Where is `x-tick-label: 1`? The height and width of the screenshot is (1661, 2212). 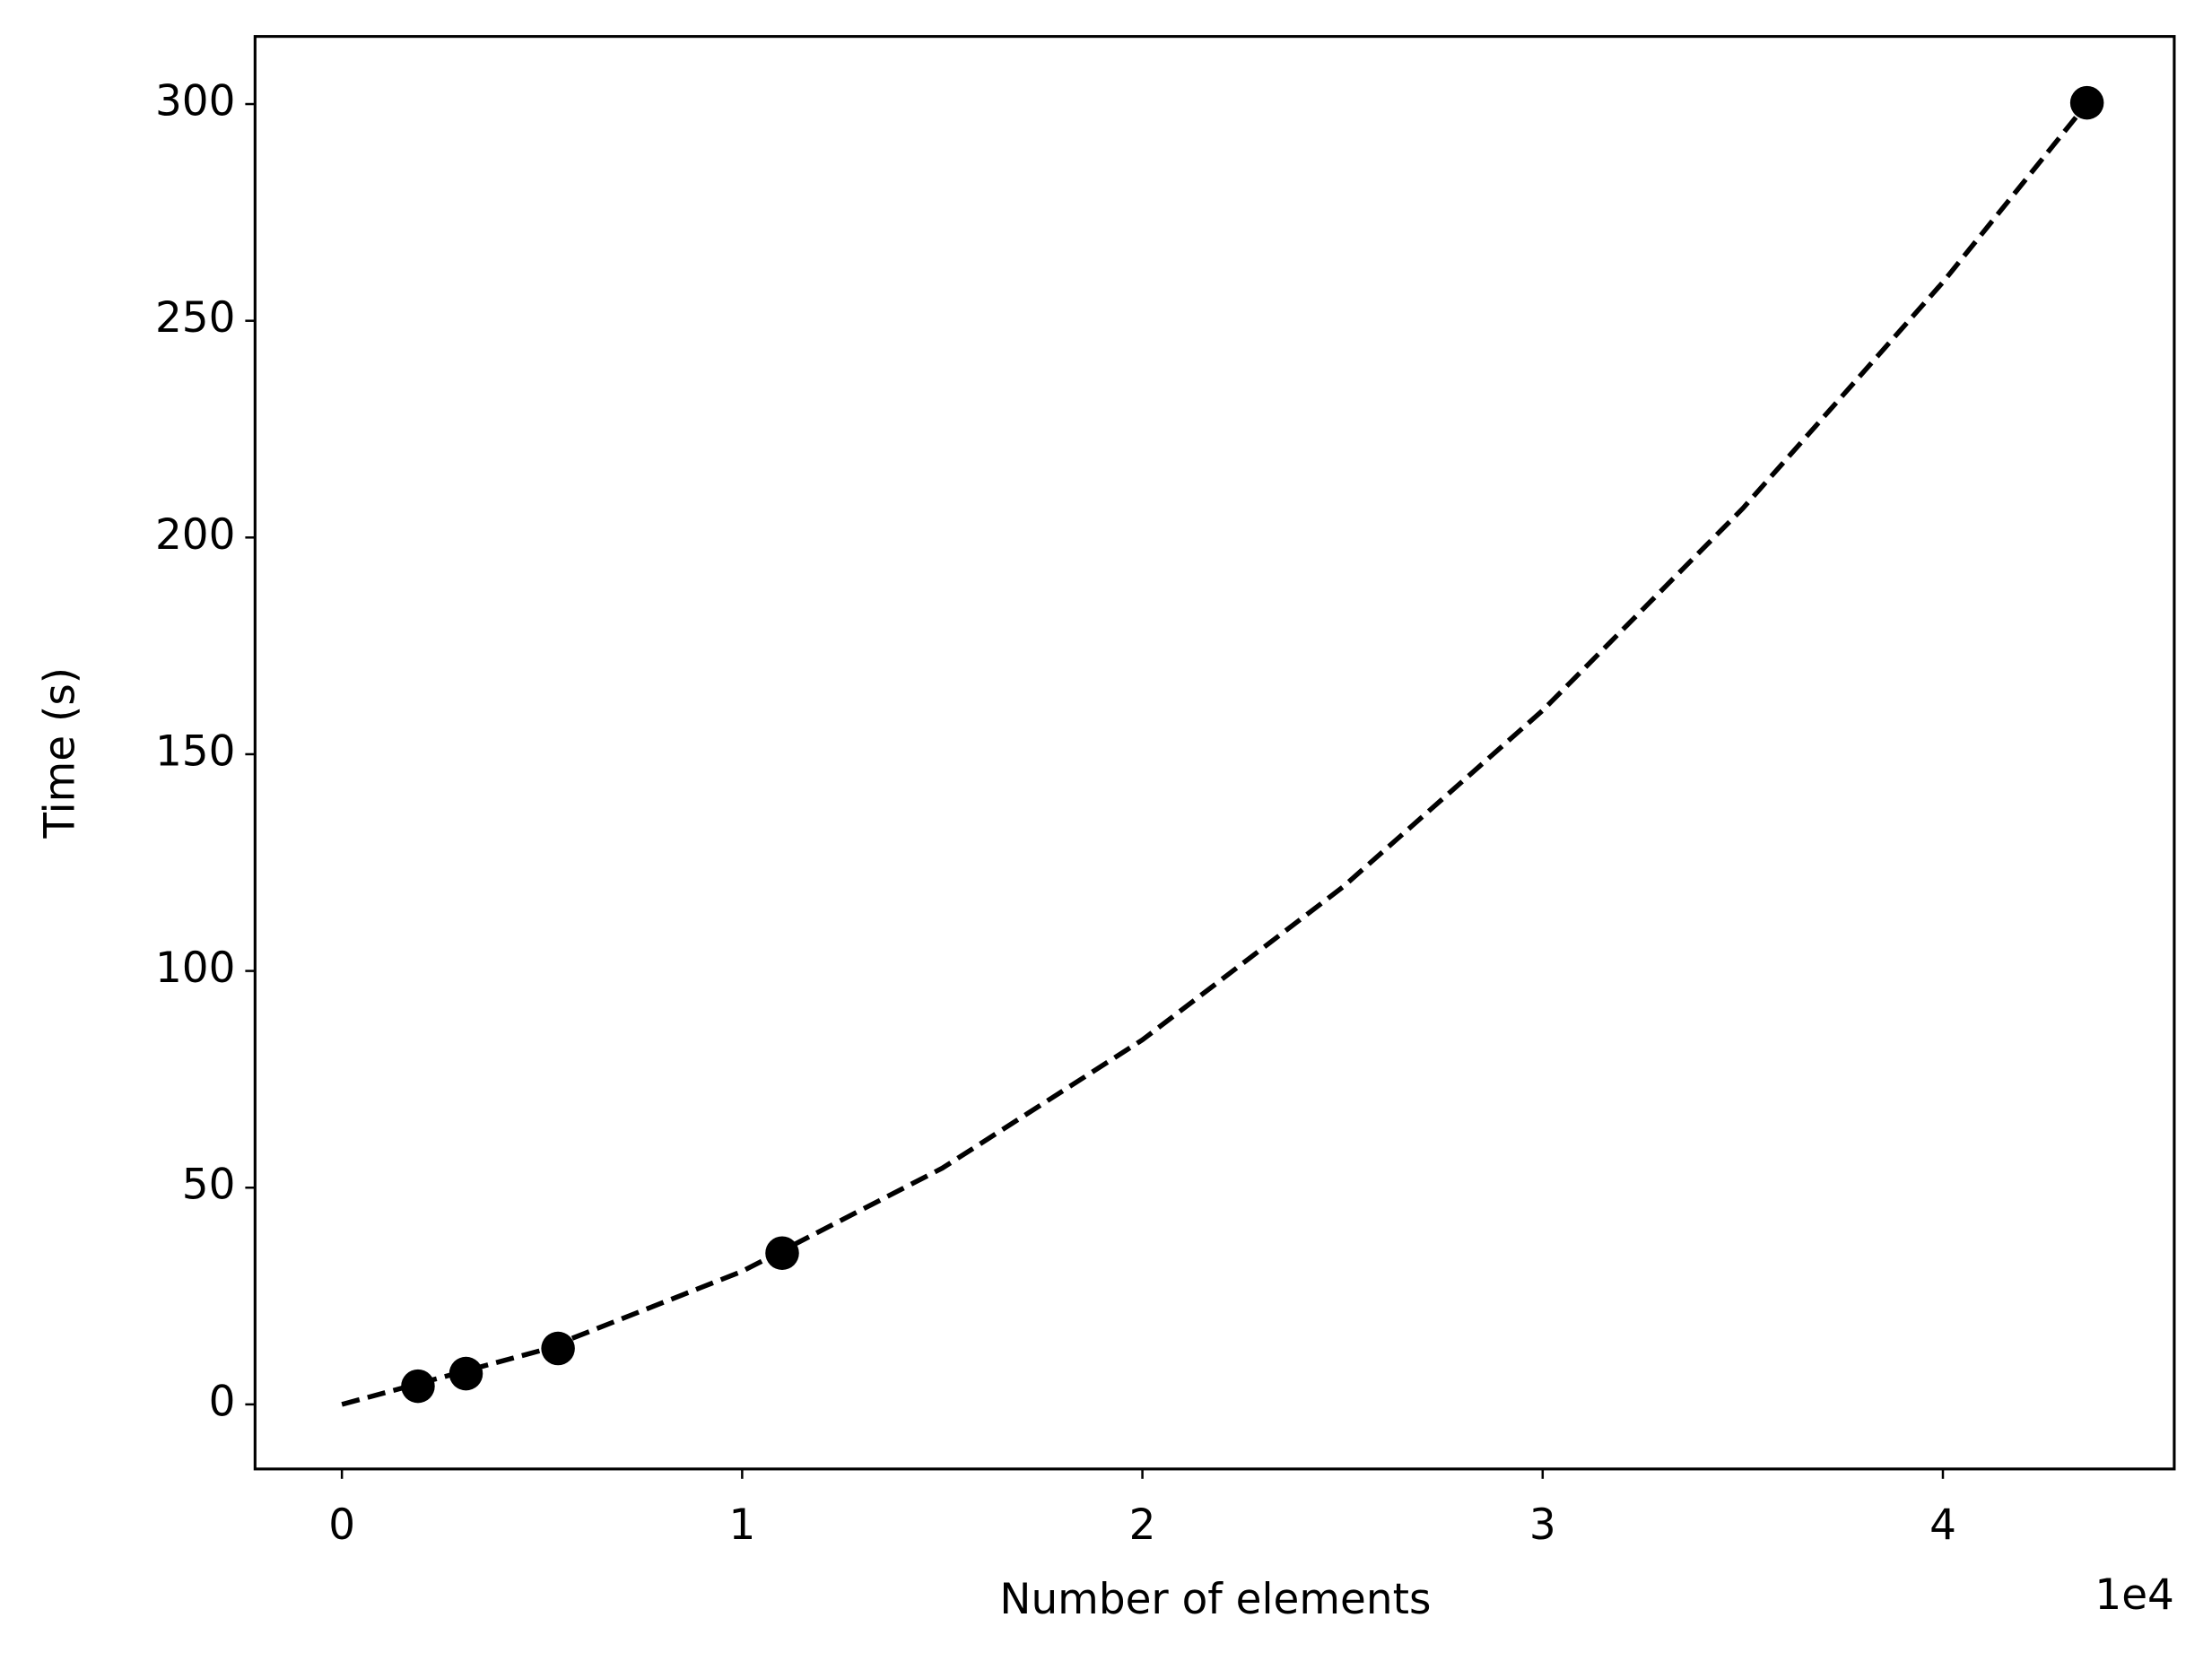
x-tick-label: 1 is located at coordinates (741, 1525).